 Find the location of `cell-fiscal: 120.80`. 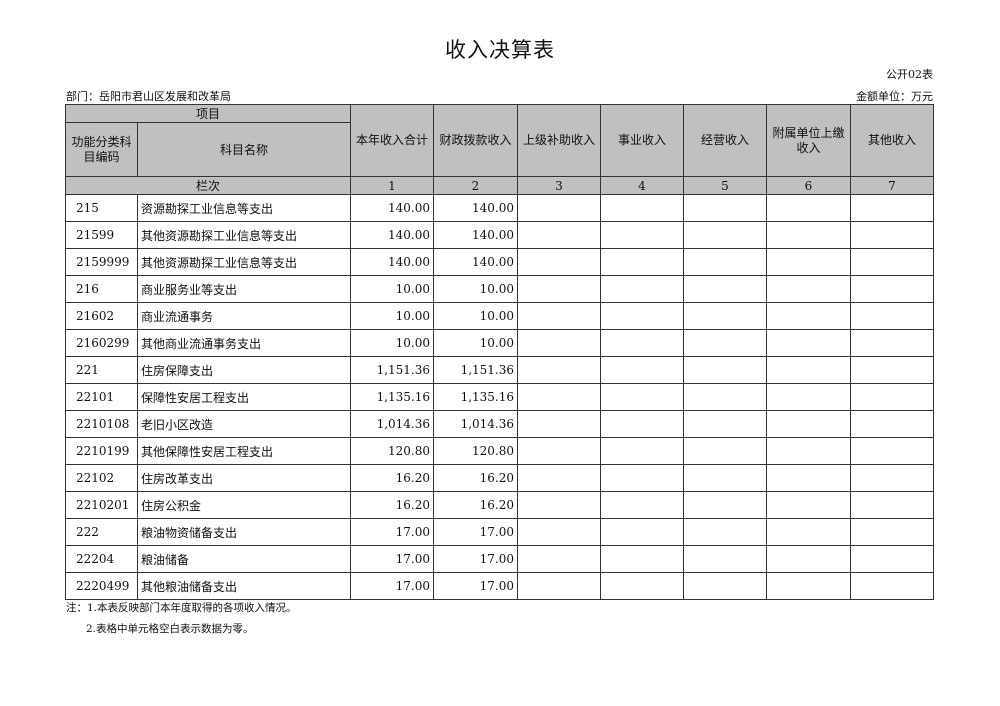

cell-fiscal: 120.80 is located at coordinates (475, 451).